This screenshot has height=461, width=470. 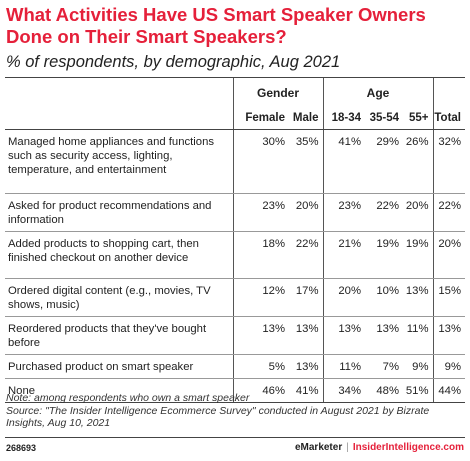 What do you see at coordinates (261, 161) in the screenshot?
I see `cell-value: 30%` at bounding box center [261, 161].